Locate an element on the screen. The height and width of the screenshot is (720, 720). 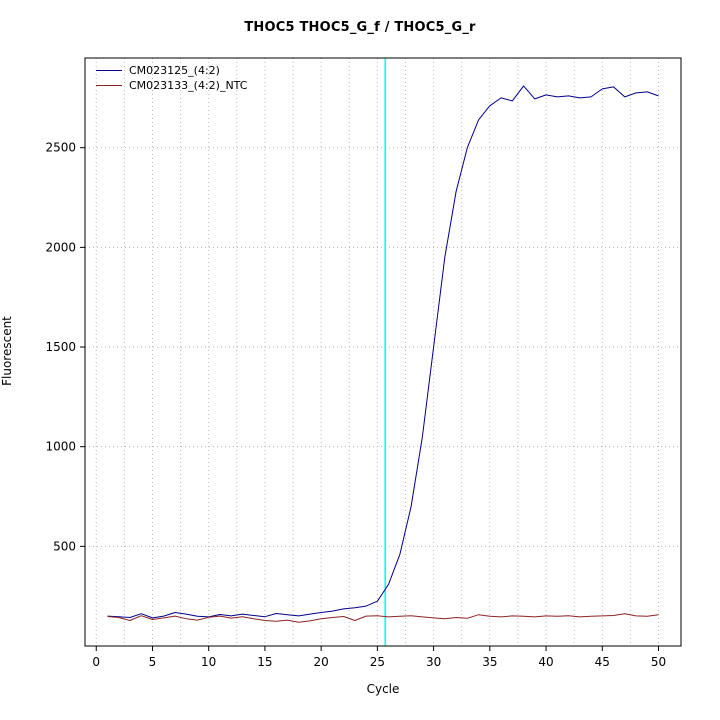
y-tick-label: 2000 is located at coordinates (60, 247).